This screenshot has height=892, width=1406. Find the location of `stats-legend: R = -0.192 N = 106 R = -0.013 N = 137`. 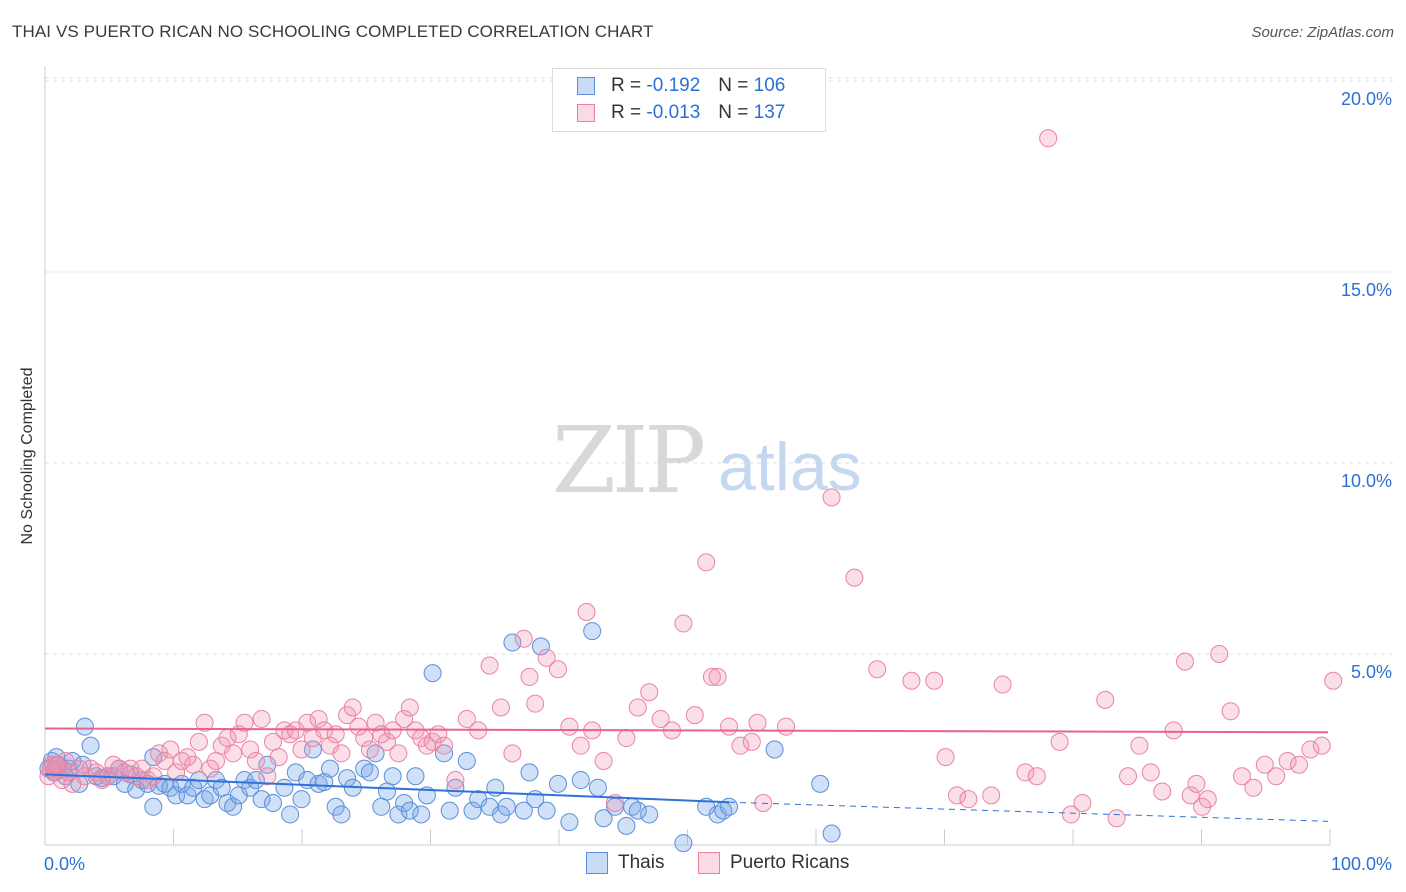

stats-legend: R = -0.192 N = 106 R = -0.013 N = 137 is located at coordinates (689, 100).